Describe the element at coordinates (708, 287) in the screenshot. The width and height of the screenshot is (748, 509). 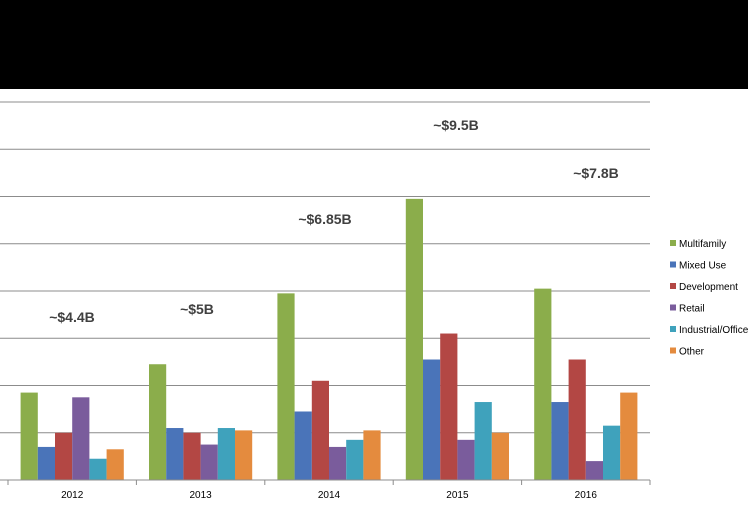
I see `legend-label: Development` at that location.